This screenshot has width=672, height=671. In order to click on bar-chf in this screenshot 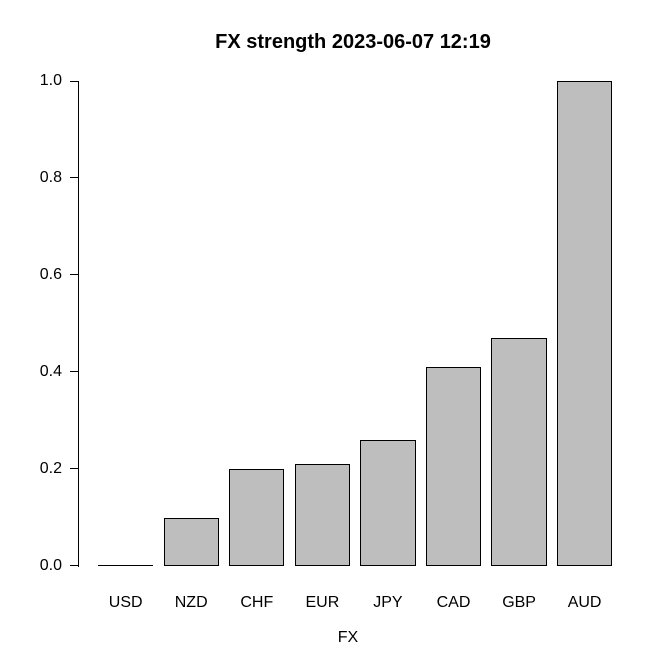, I will do `click(257, 517)`.